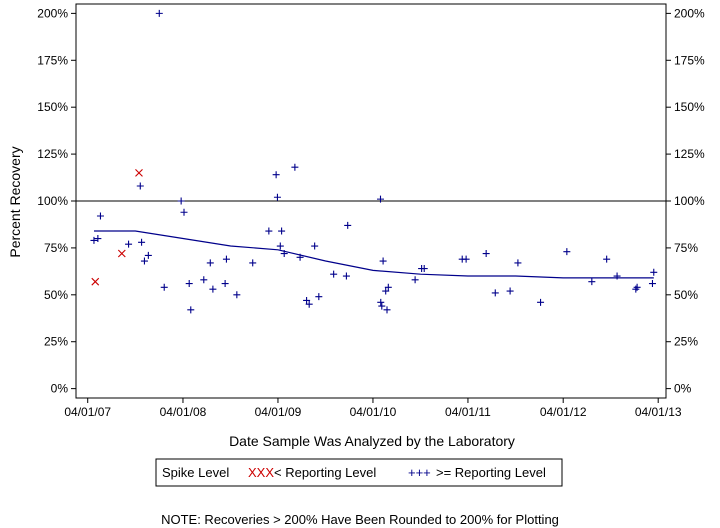 This screenshot has height=528, width=720. What do you see at coordinates (261, 472) in the screenshot?
I see `legend-symbol-below: XXX` at bounding box center [261, 472].